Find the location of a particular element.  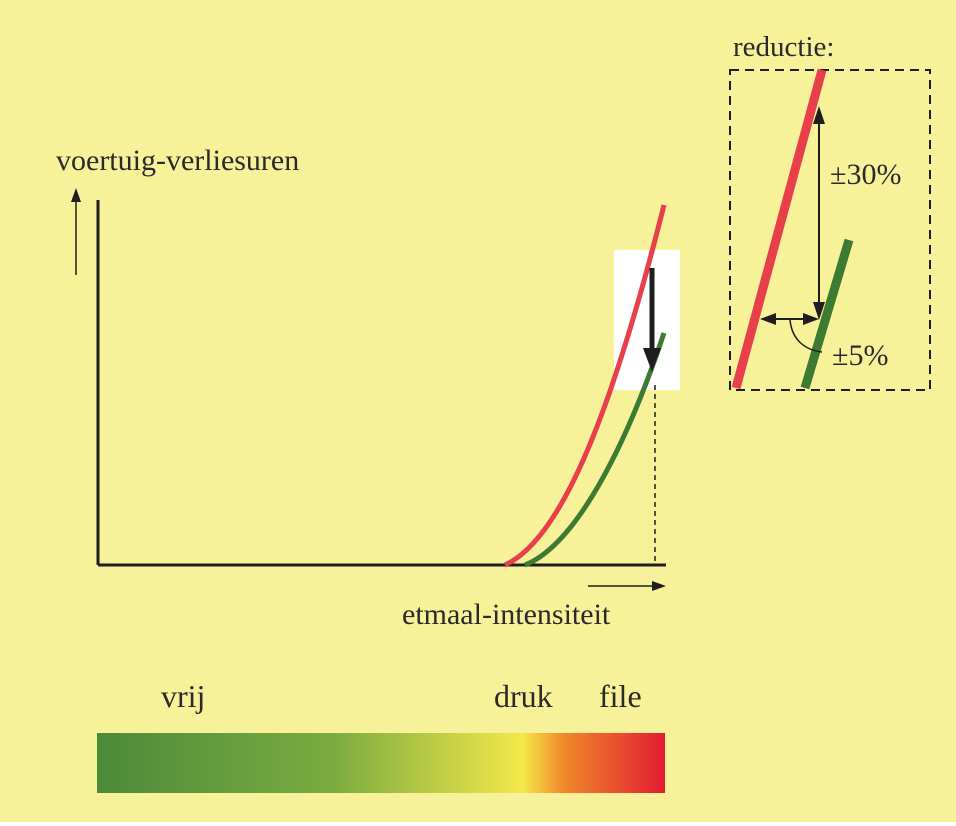

inset-vertical-arrowhead-bottom is located at coordinates (819, 311).